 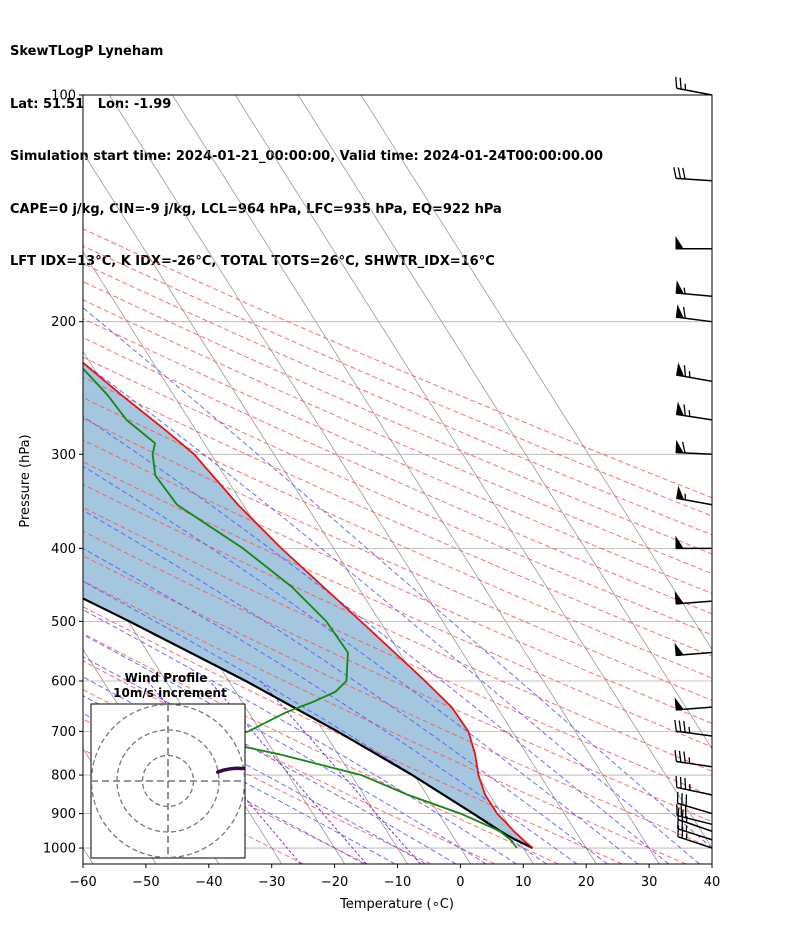 I want to click on y-tick-label: 600, so click(x=63, y=681).